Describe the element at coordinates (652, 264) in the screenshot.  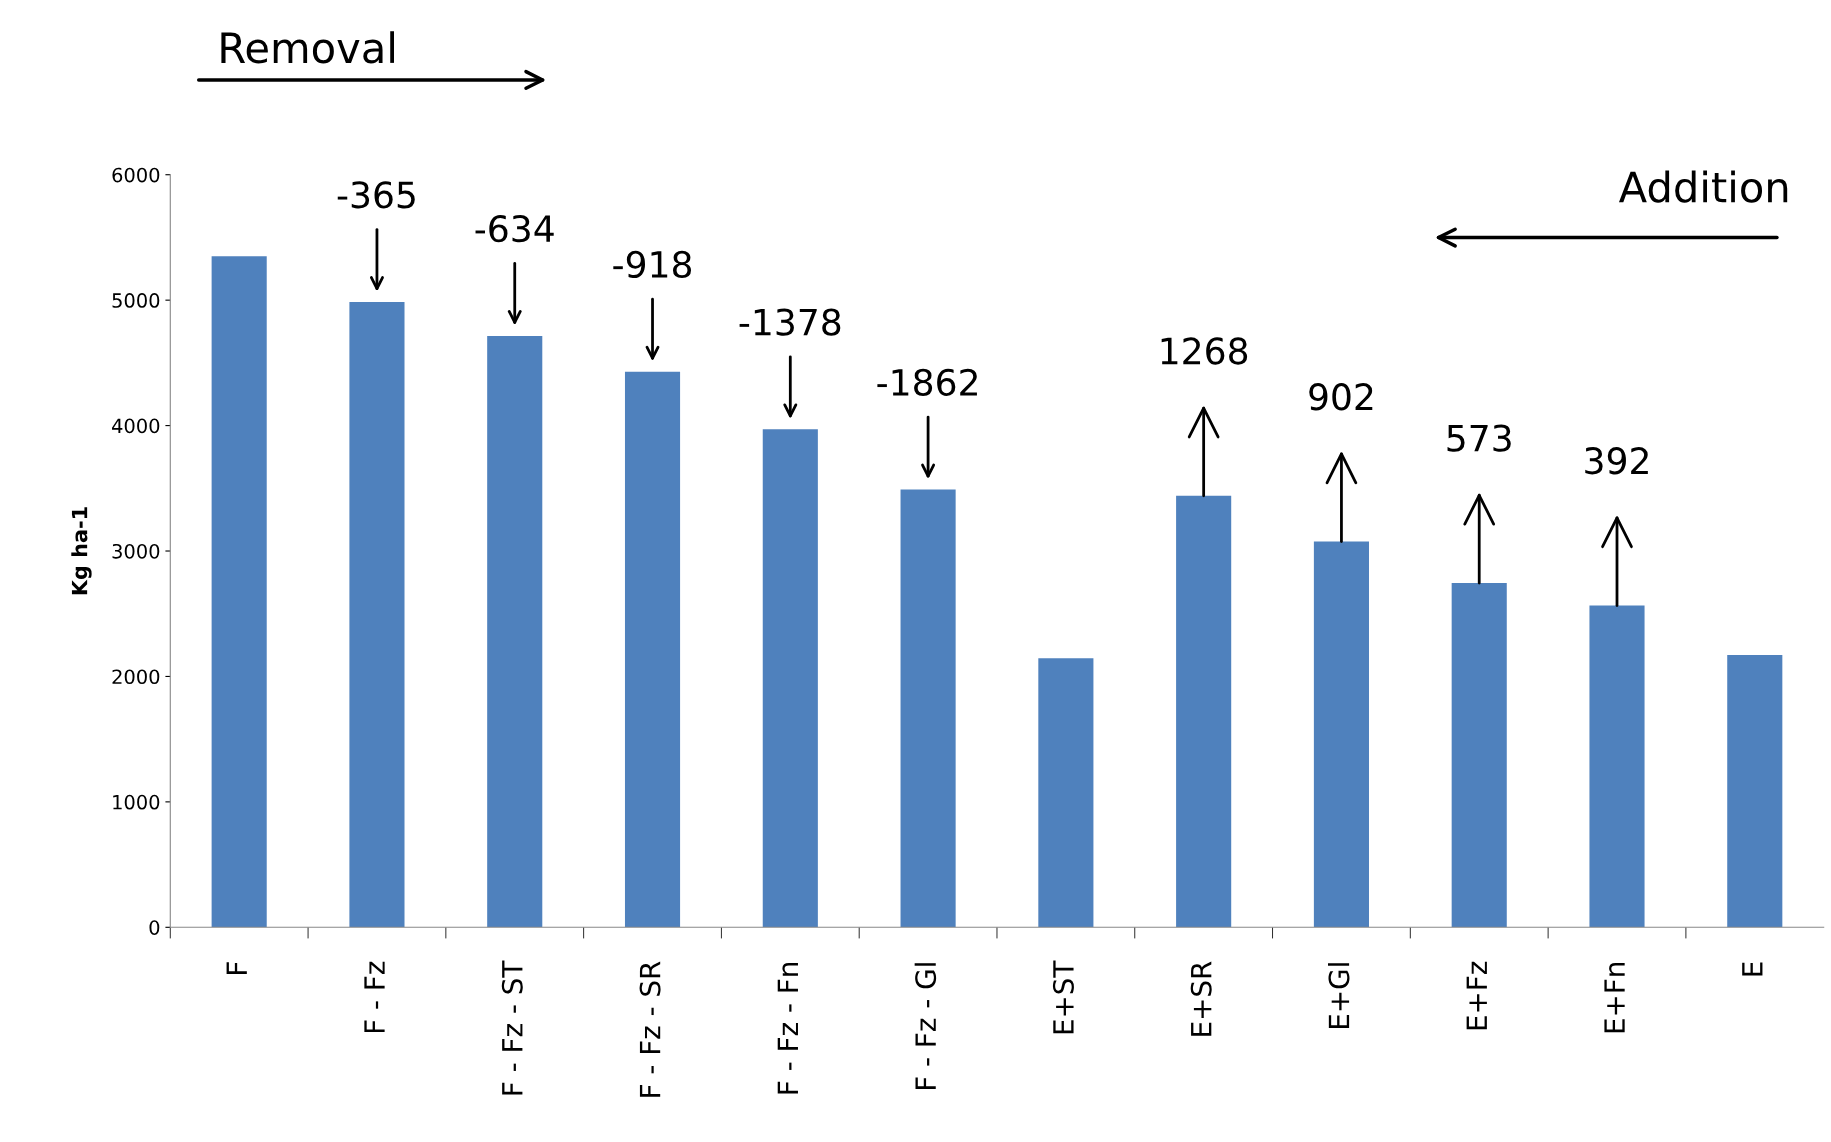
I see `annotation: -918` at that location.